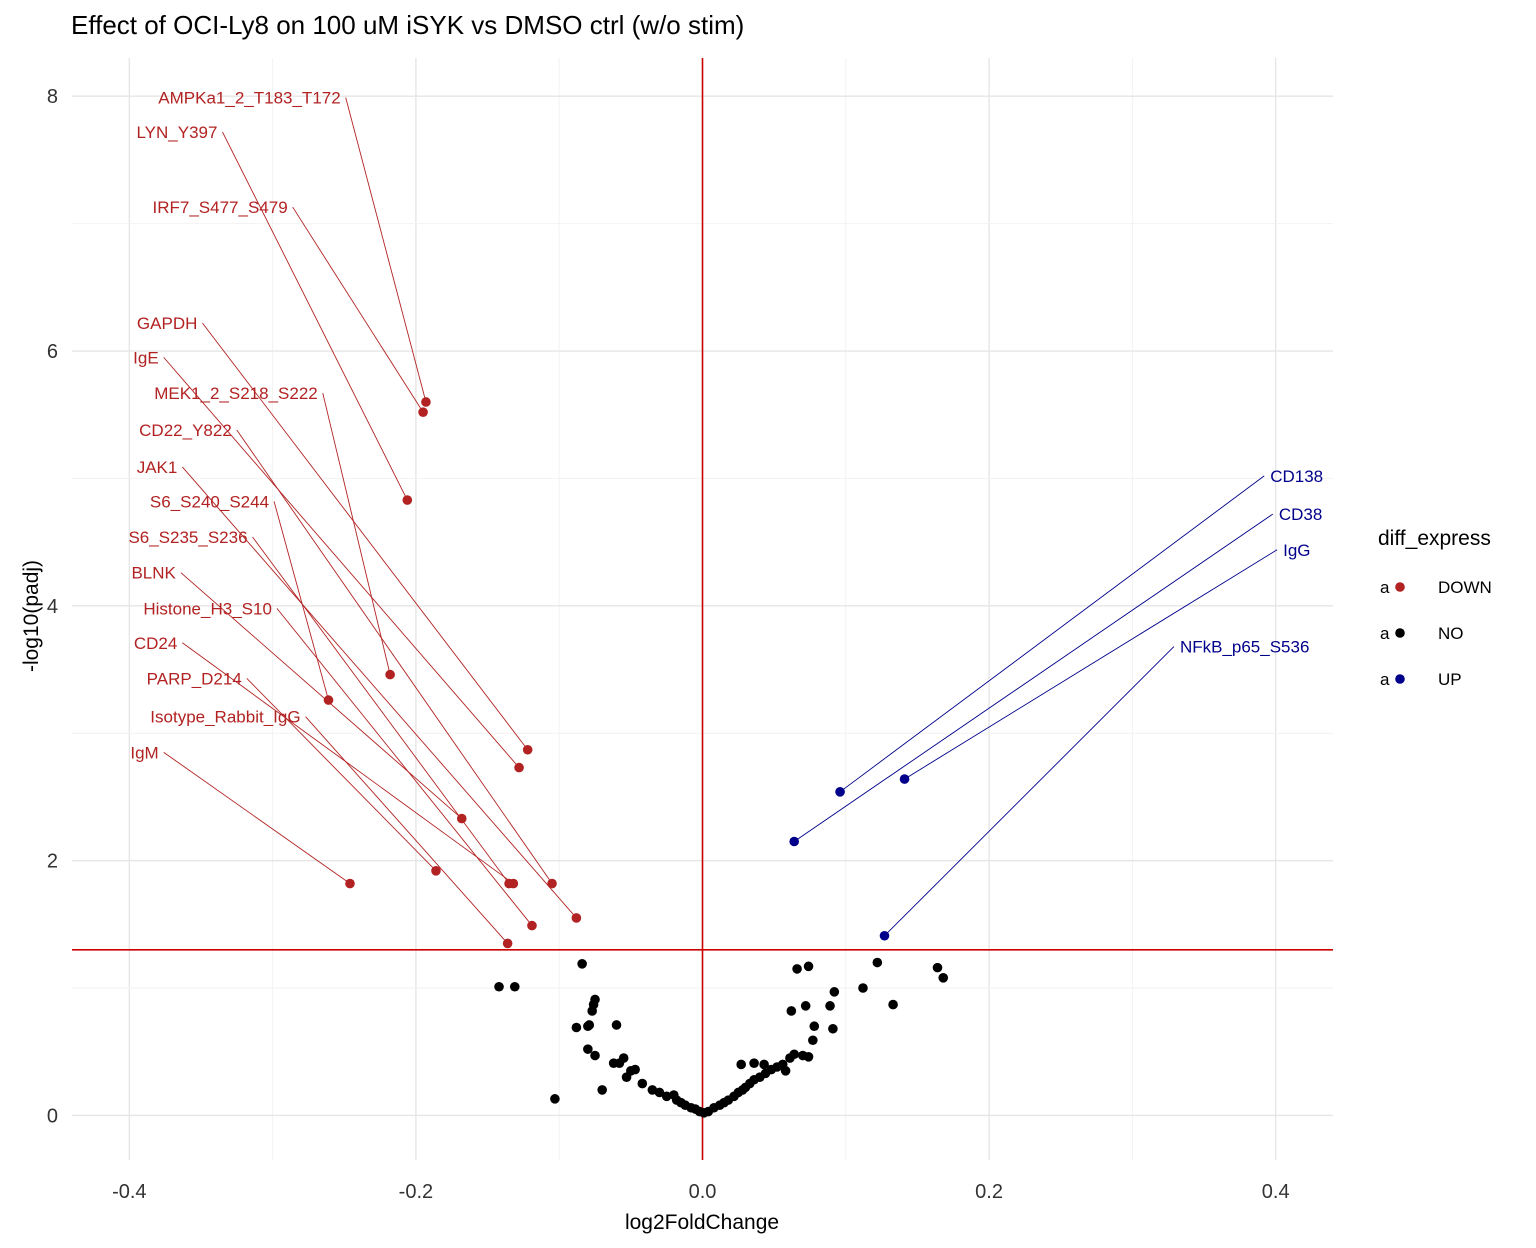  I want to click on y-tick-label: 8, so click(52, 97).